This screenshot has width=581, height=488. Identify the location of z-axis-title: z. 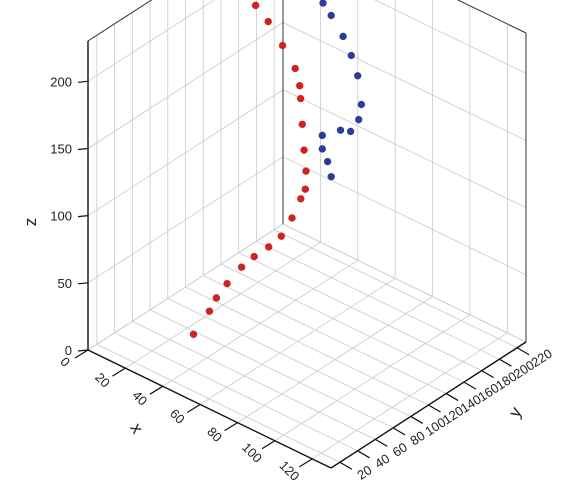
(30, 222).